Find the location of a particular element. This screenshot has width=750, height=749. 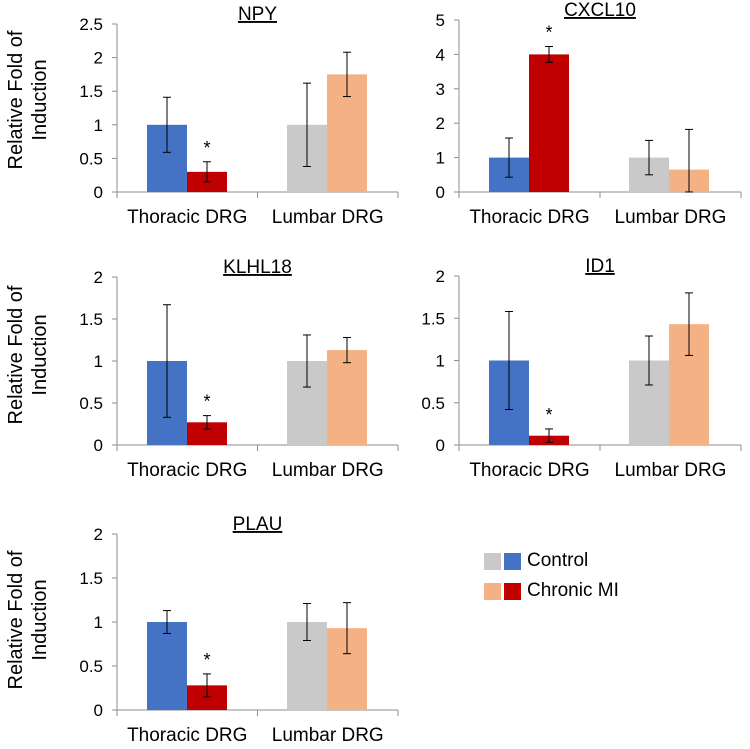

y-tick-label: 3 is located at coordinates (440, 89).